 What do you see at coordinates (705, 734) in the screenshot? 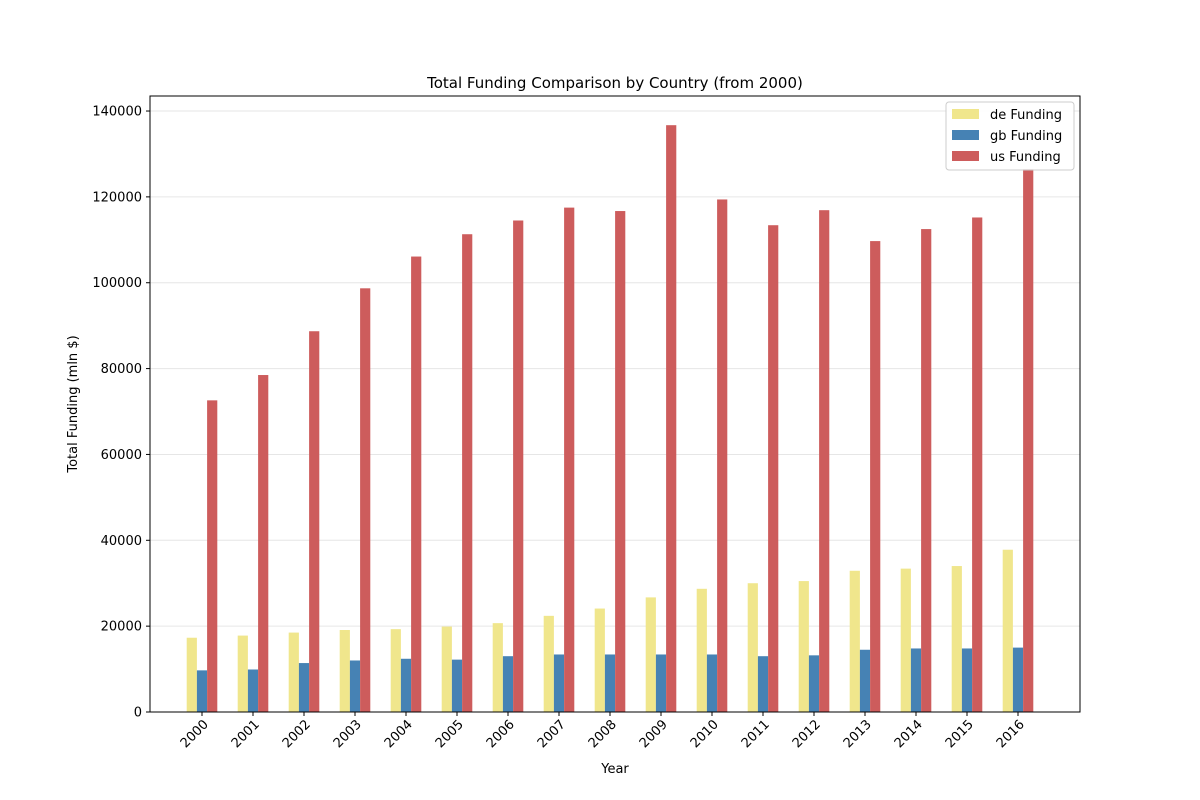
I see `x-tick-label: 2010` at bounding box center [705, 734].